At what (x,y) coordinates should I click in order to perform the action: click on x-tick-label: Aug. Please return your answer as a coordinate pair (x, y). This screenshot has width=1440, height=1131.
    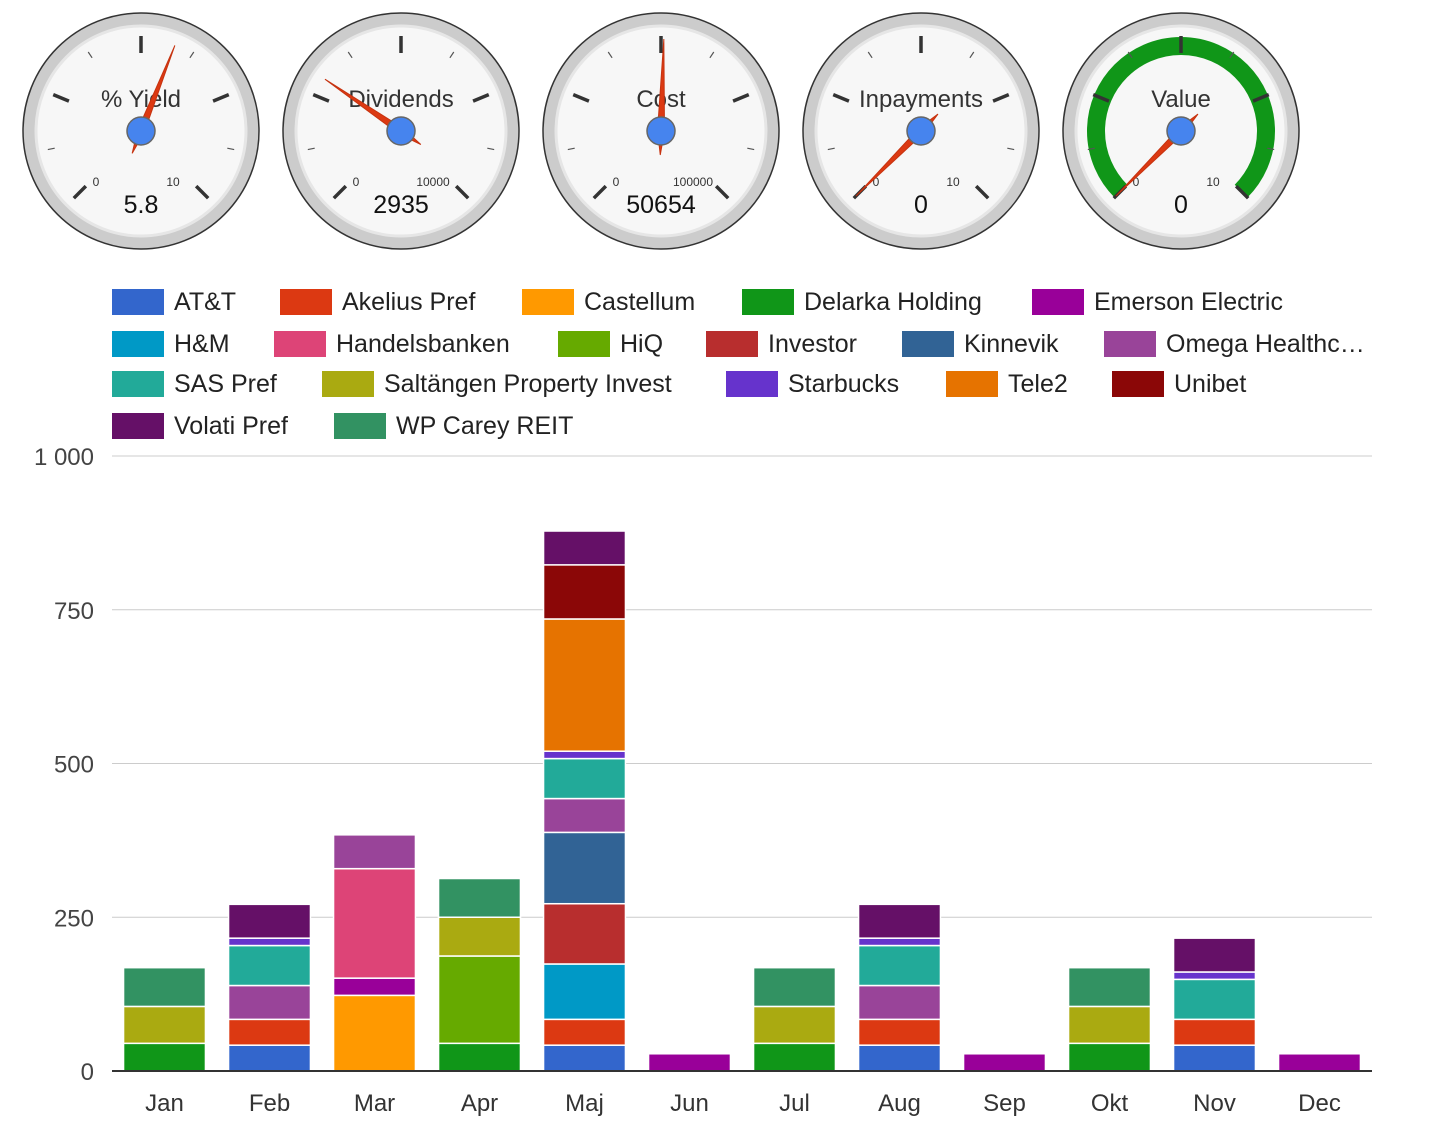
    Looking at the image, I should click on (899, 1103).